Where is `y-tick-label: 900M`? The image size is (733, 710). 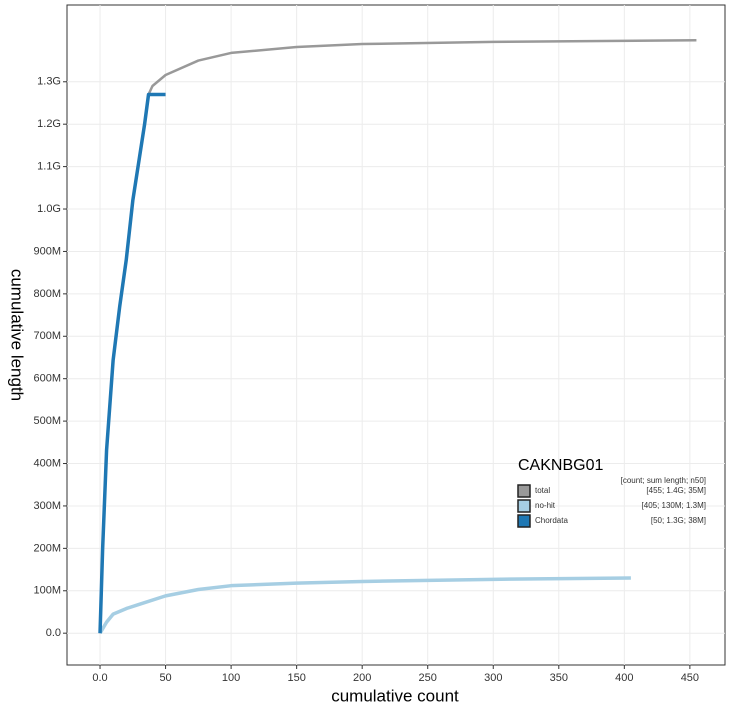 y-tick-label: 900M is located at coordinates (47, 251).